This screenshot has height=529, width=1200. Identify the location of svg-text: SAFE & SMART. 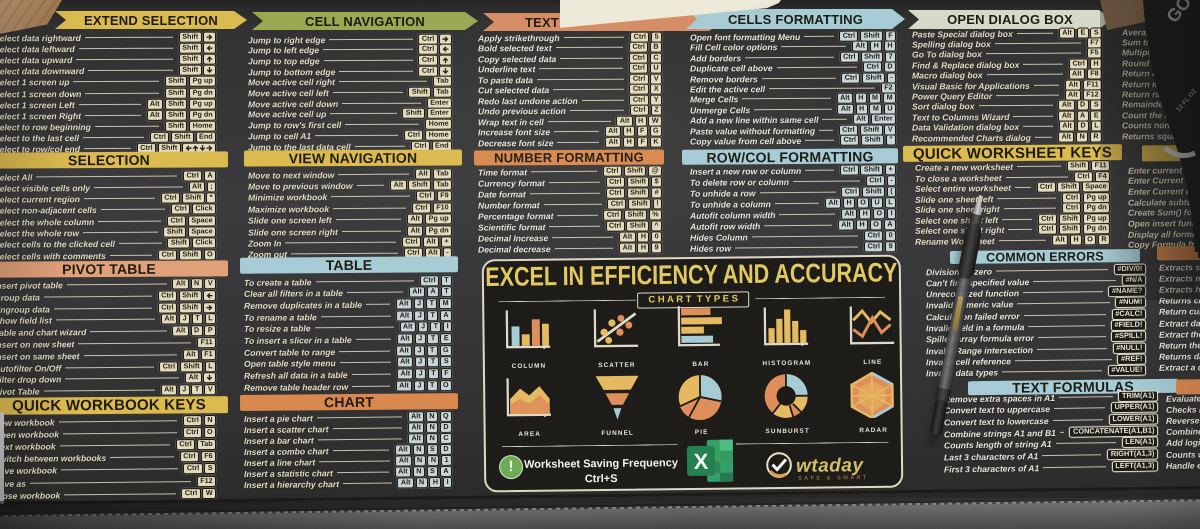
(833, 478).